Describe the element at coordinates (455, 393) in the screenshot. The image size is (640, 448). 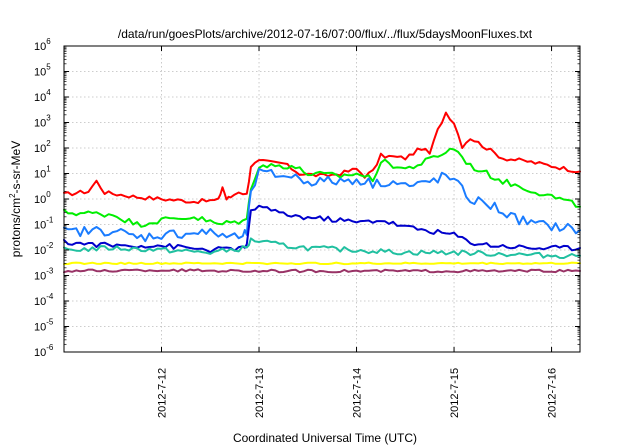
I see `x-tick-label: 2012-7-15` at that location.